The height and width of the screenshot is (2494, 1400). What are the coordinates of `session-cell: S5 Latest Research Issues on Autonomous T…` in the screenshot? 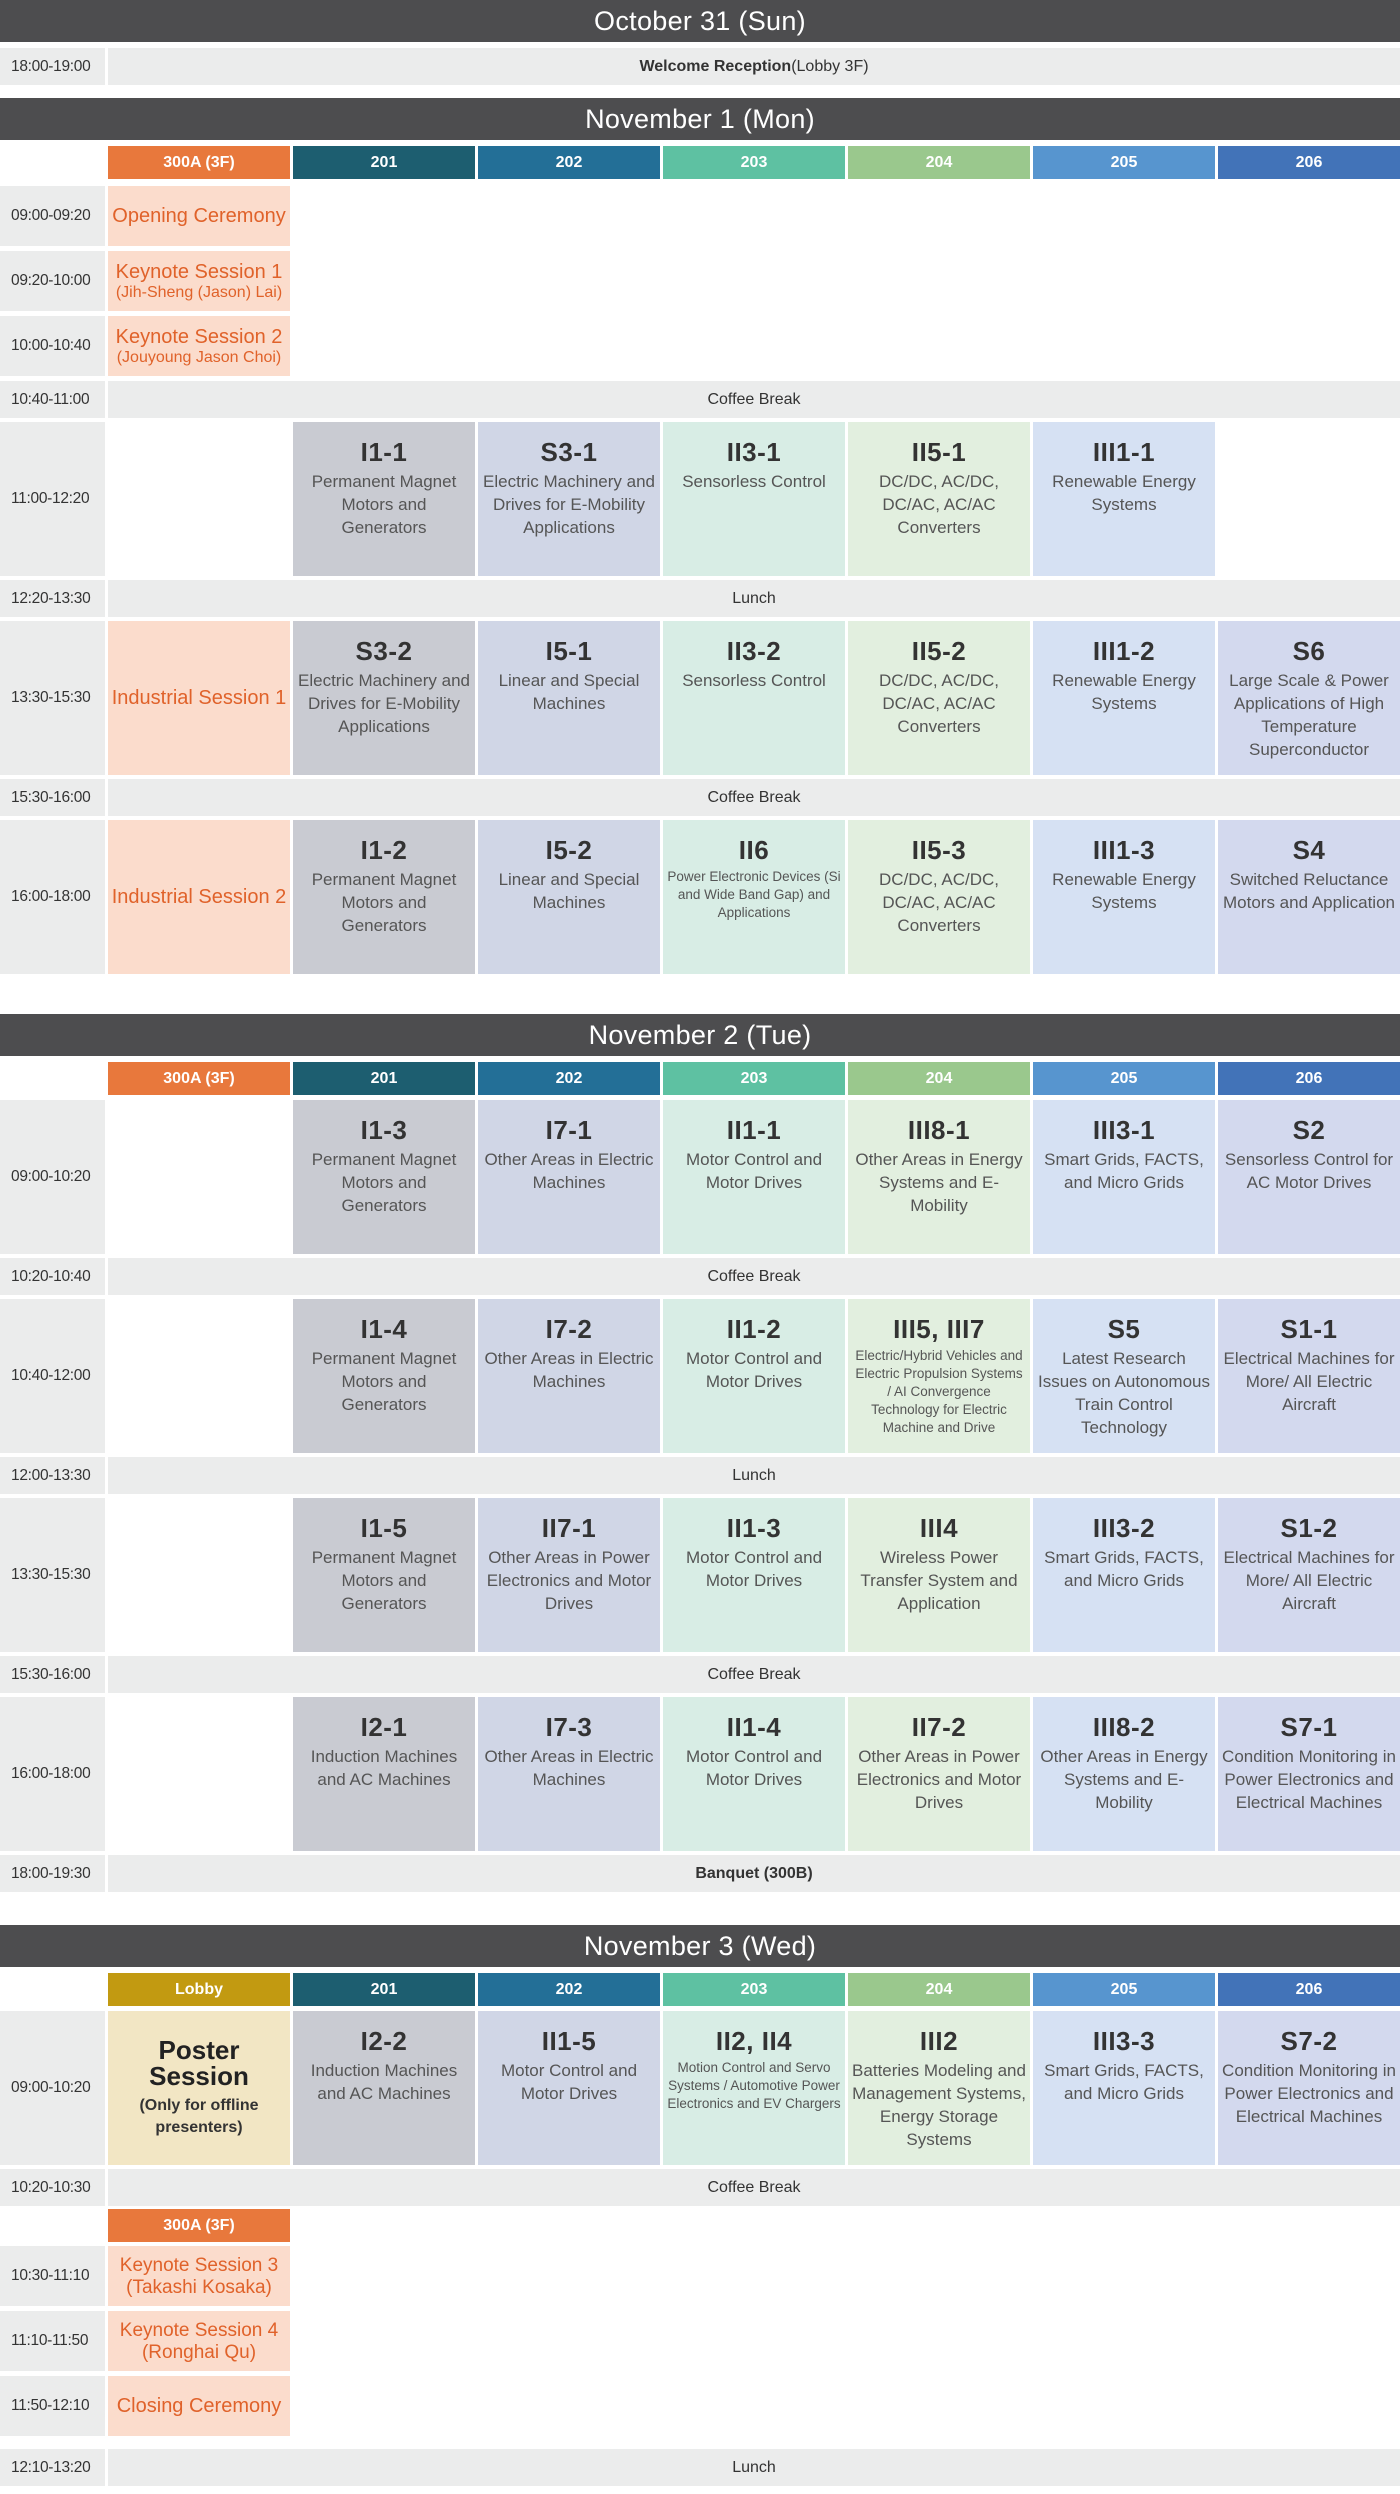 It's located at (1124, 1376).